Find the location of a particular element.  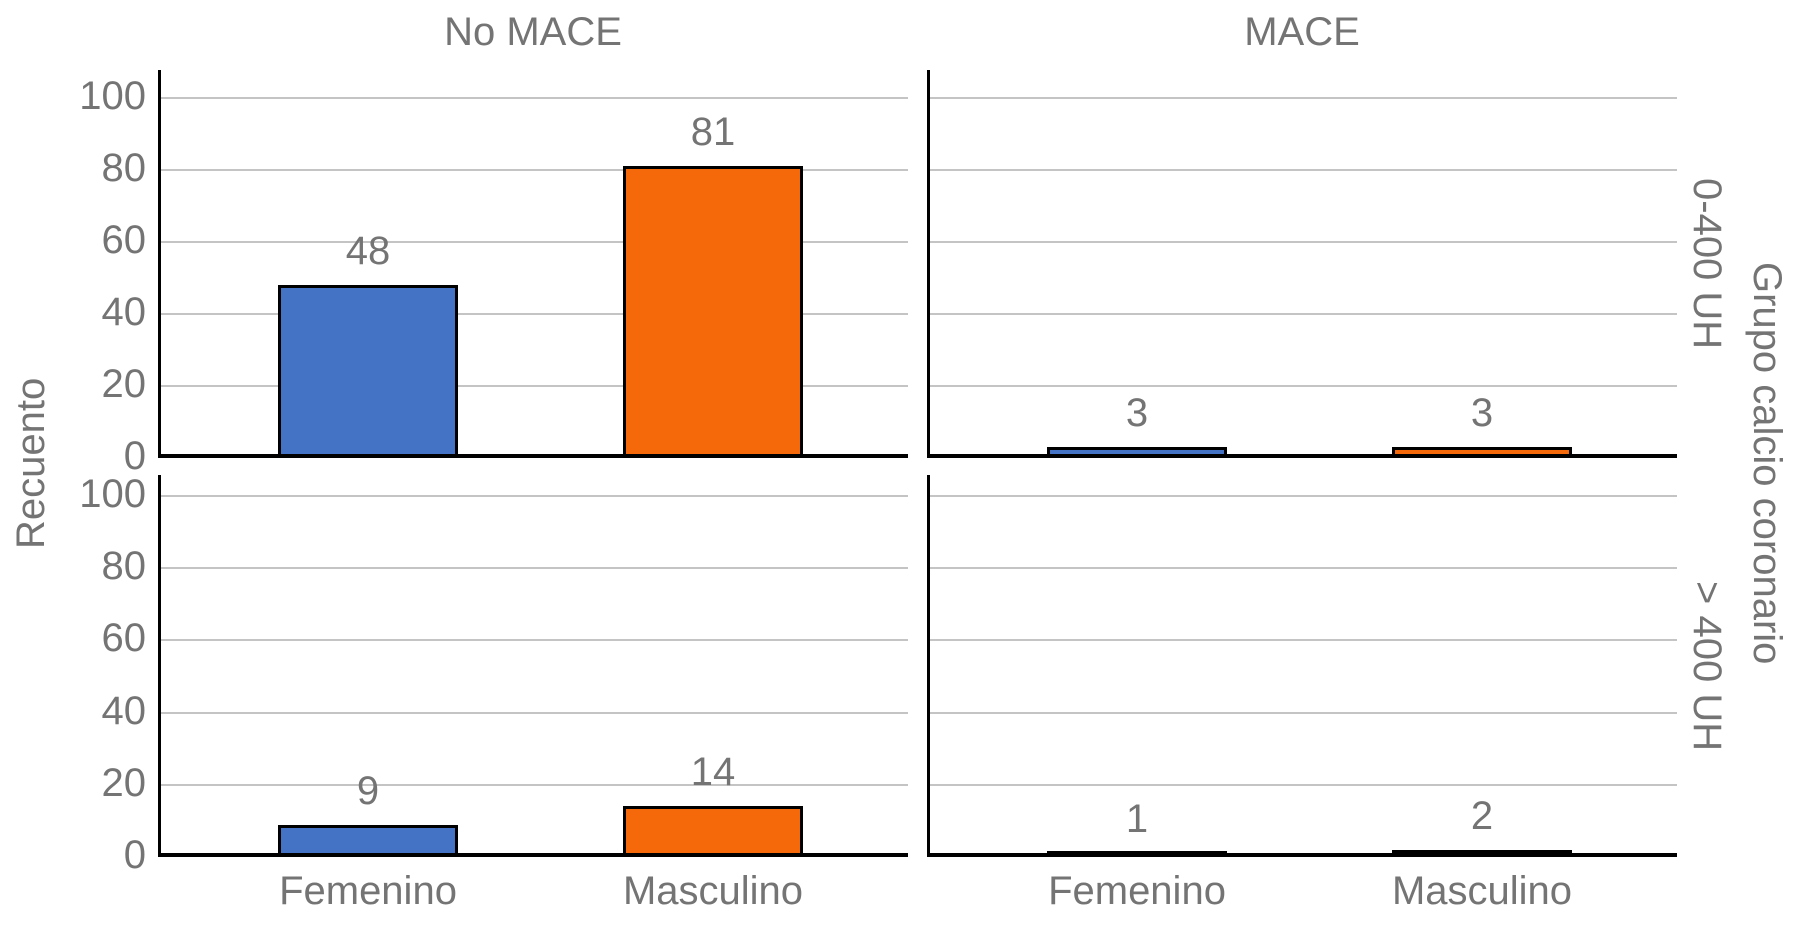

bar-femenino is located at coordinates (368, 371).